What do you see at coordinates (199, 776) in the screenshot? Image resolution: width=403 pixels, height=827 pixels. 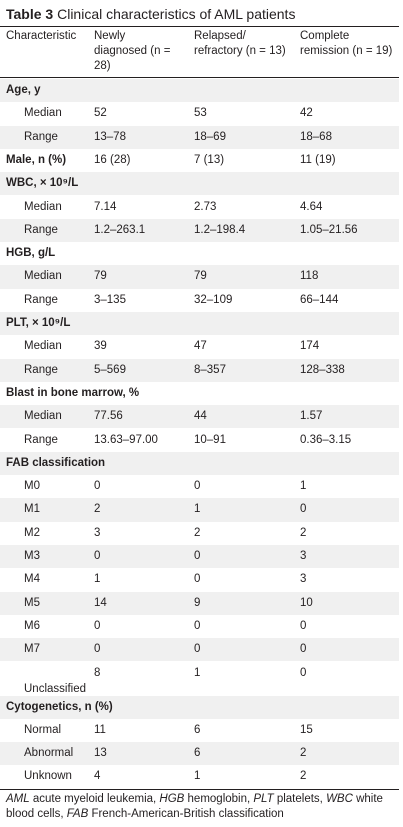 I see `table-row: Unknown 4 1 2` at bounding box center [199, 776].